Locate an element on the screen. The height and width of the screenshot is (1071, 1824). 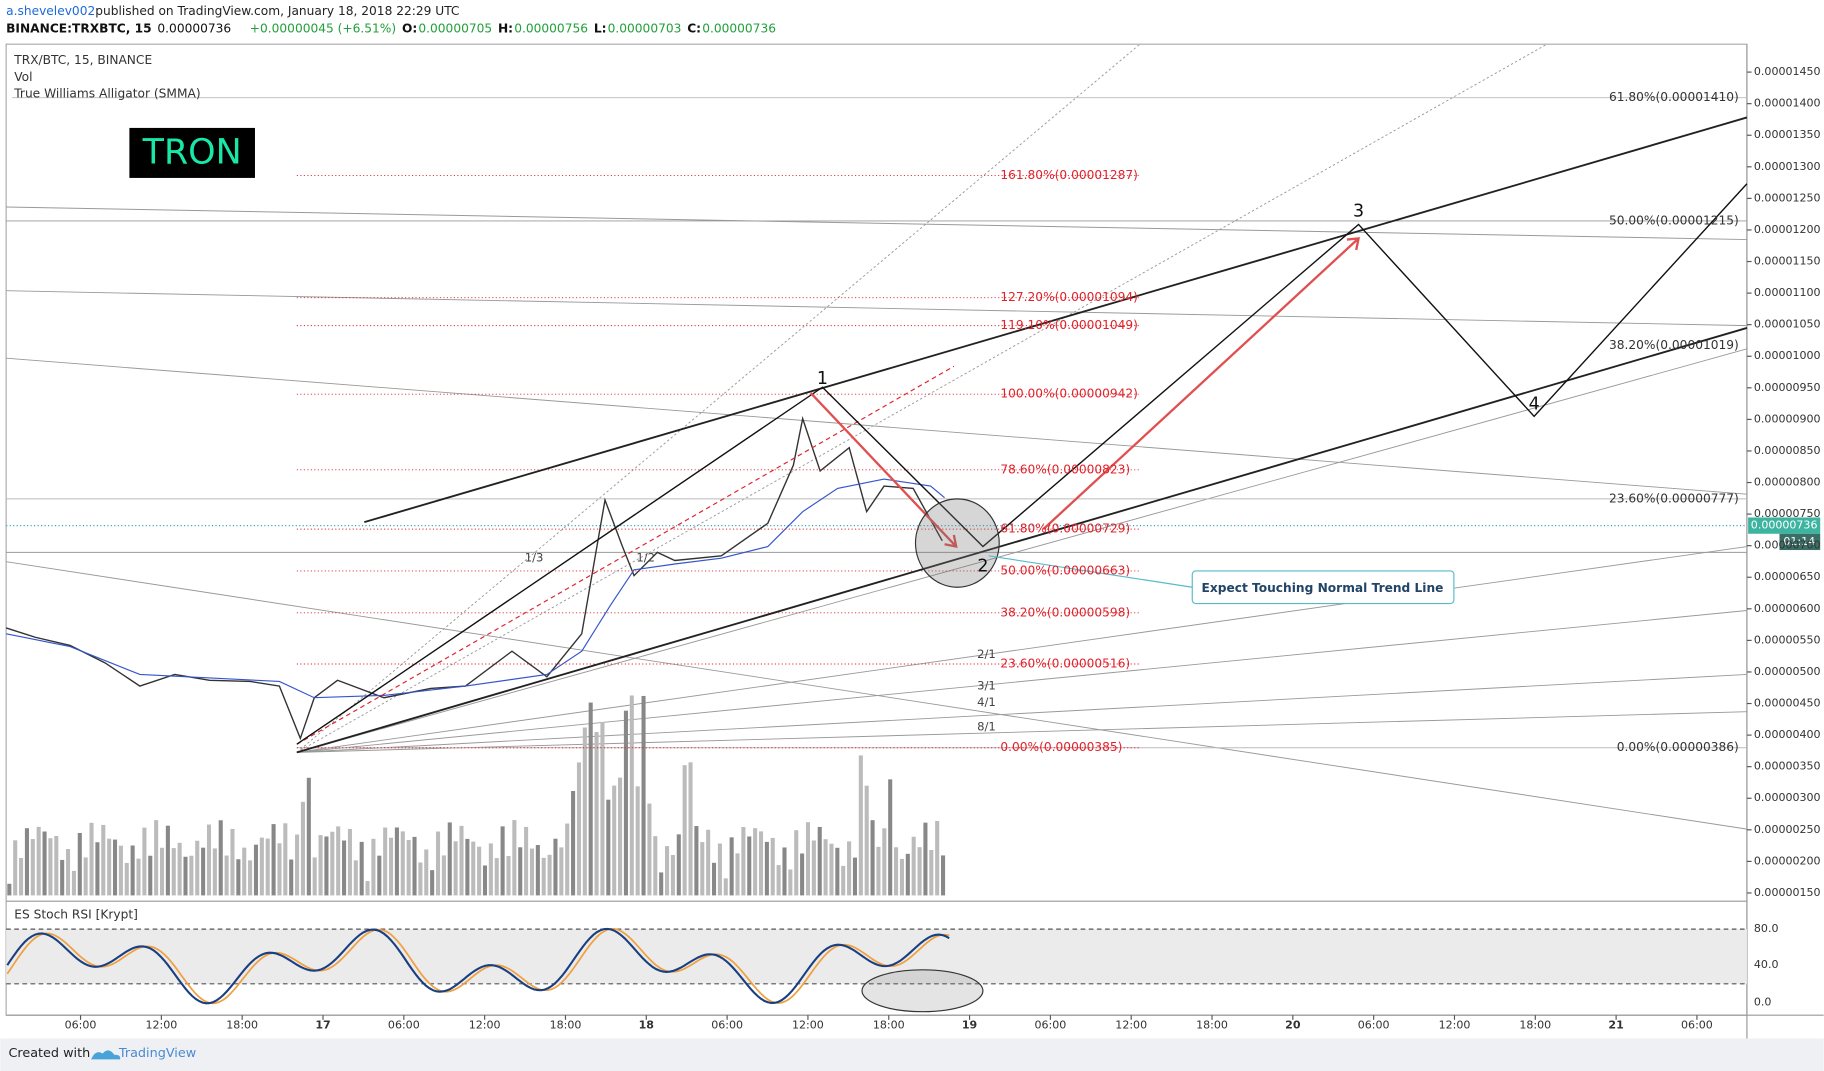
fib-level: 38.20%(0.00000598) is located at coordinates (1065, 612).